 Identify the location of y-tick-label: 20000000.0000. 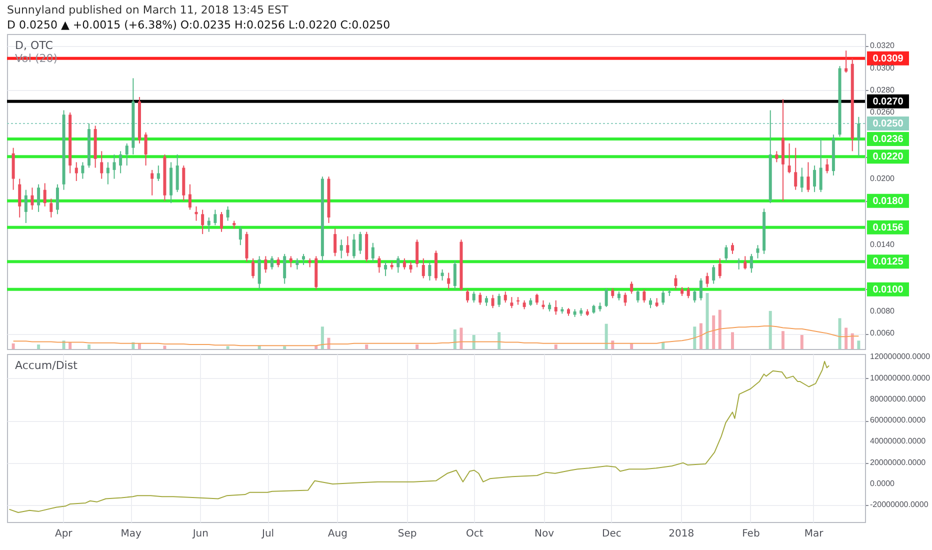
(898, 462).